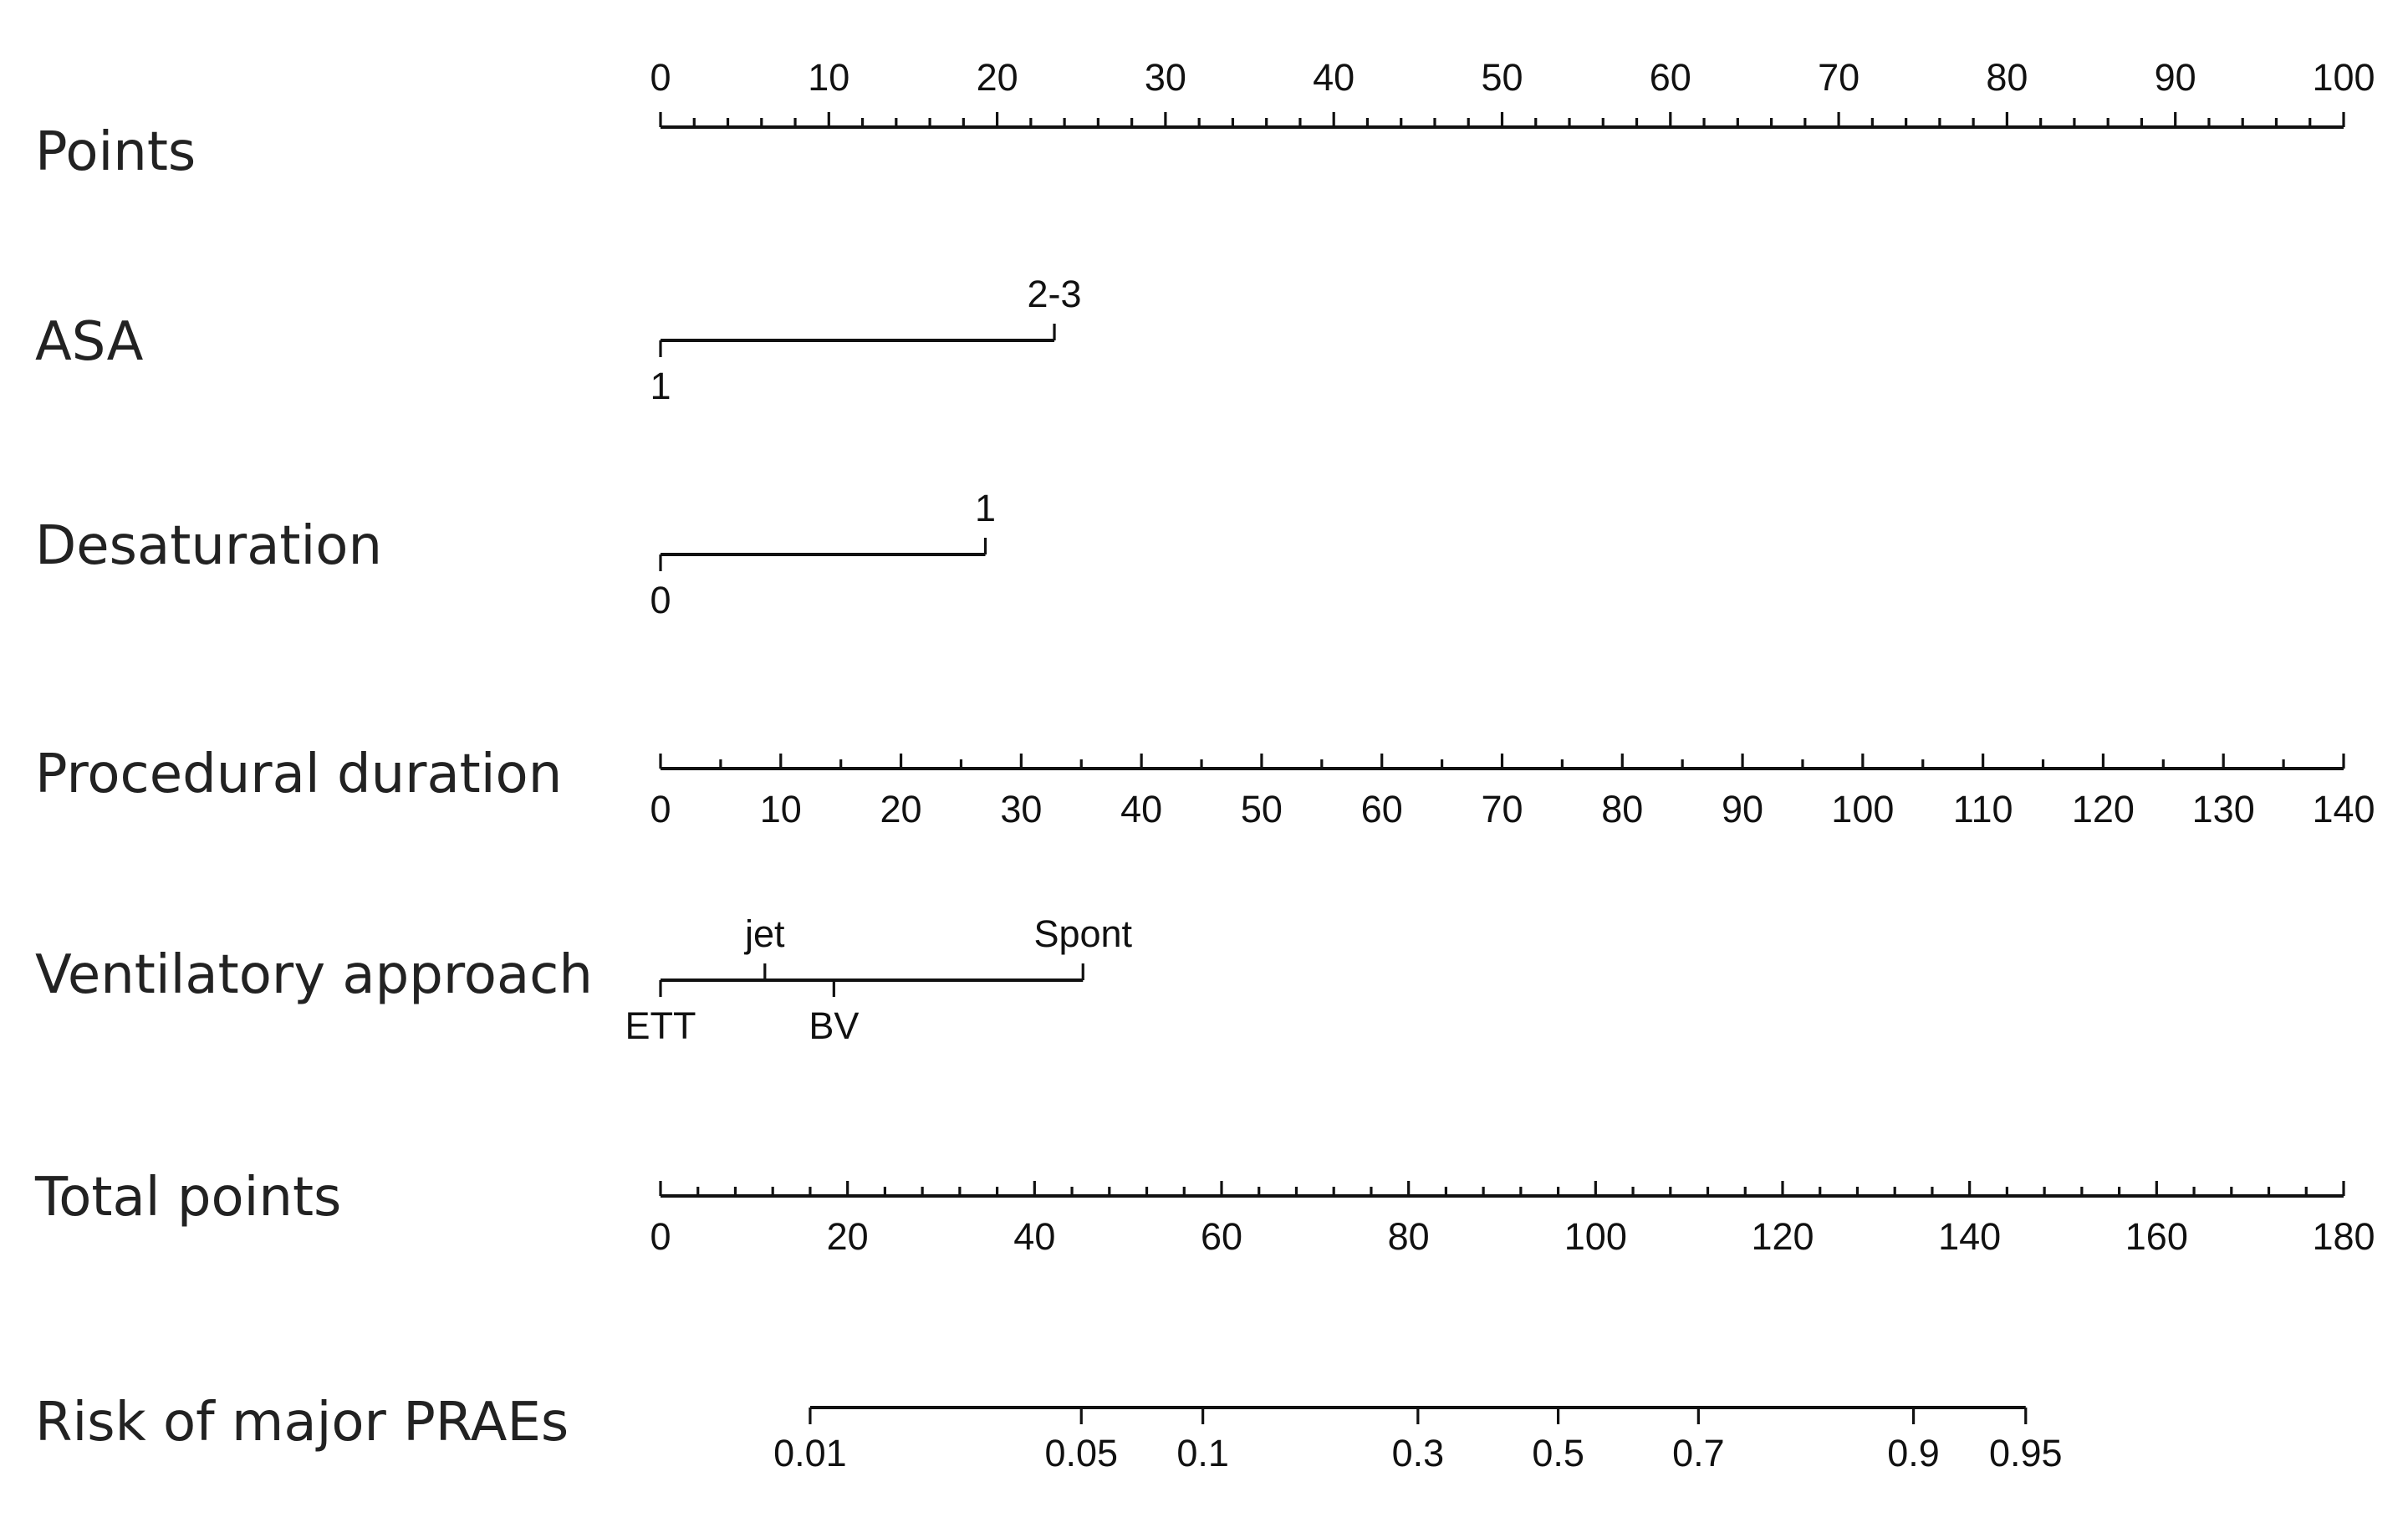 Image resolution: width=2408 pixels, height=1538 pixels. What do you see at coordinates (2344, 1236) in the screenshot?
I see `total_points-tick-label: 180` at bounding box center [2344, 1236].